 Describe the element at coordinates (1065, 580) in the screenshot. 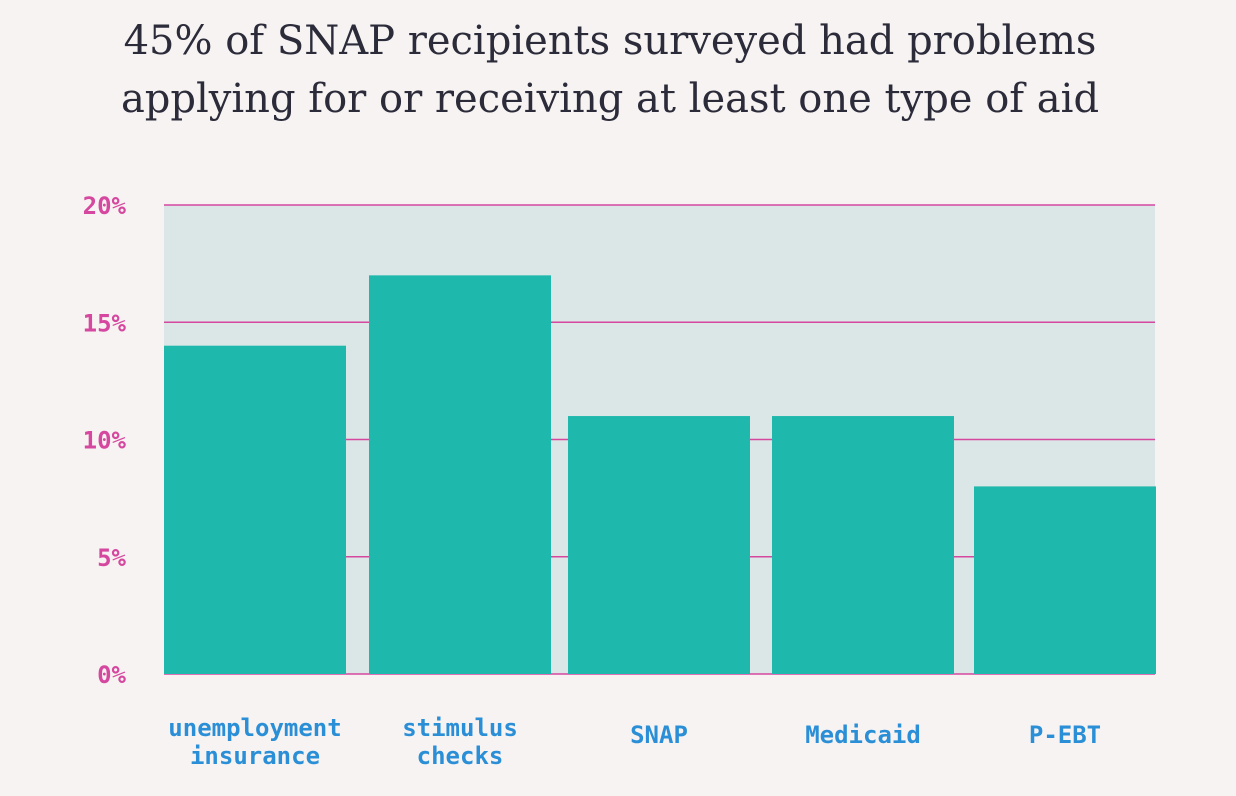

I see `bar-p-ebt` at that location.